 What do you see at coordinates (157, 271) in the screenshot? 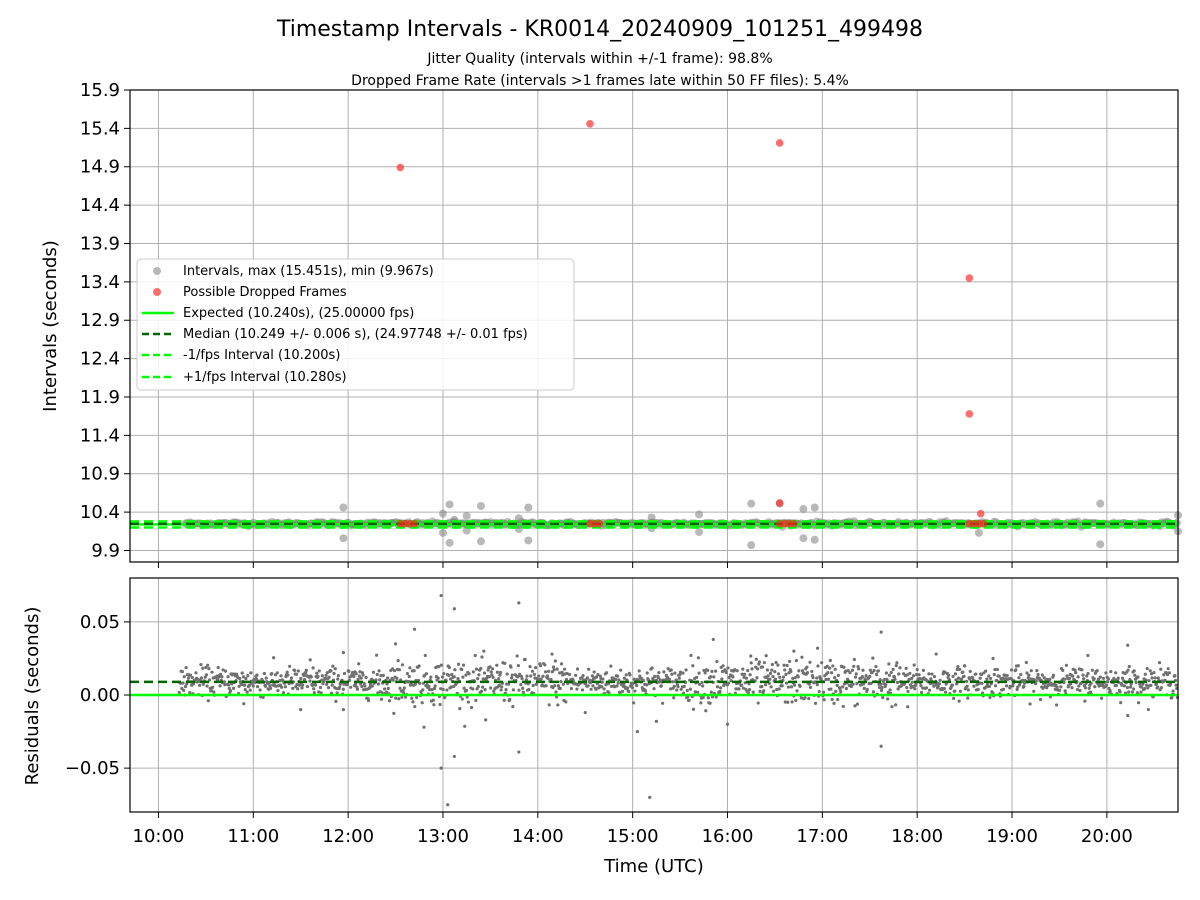
I see `legend-marker-intervals` at bounding box center [157, 271].